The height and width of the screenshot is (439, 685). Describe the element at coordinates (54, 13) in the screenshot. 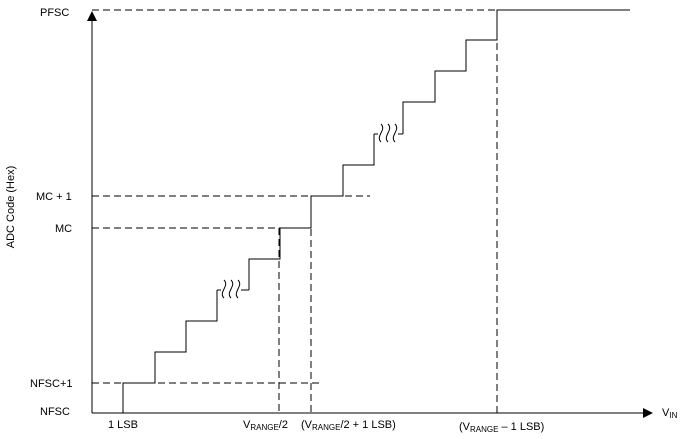

I see `y-label-pfsc: PFSC` at that location.